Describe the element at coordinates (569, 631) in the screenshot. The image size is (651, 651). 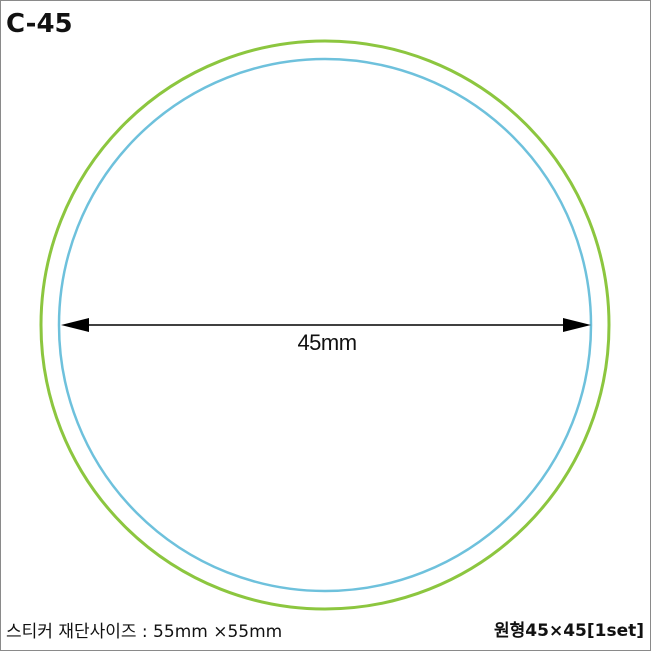
I see `shape-label: 원형45×45[1set]` at that location.